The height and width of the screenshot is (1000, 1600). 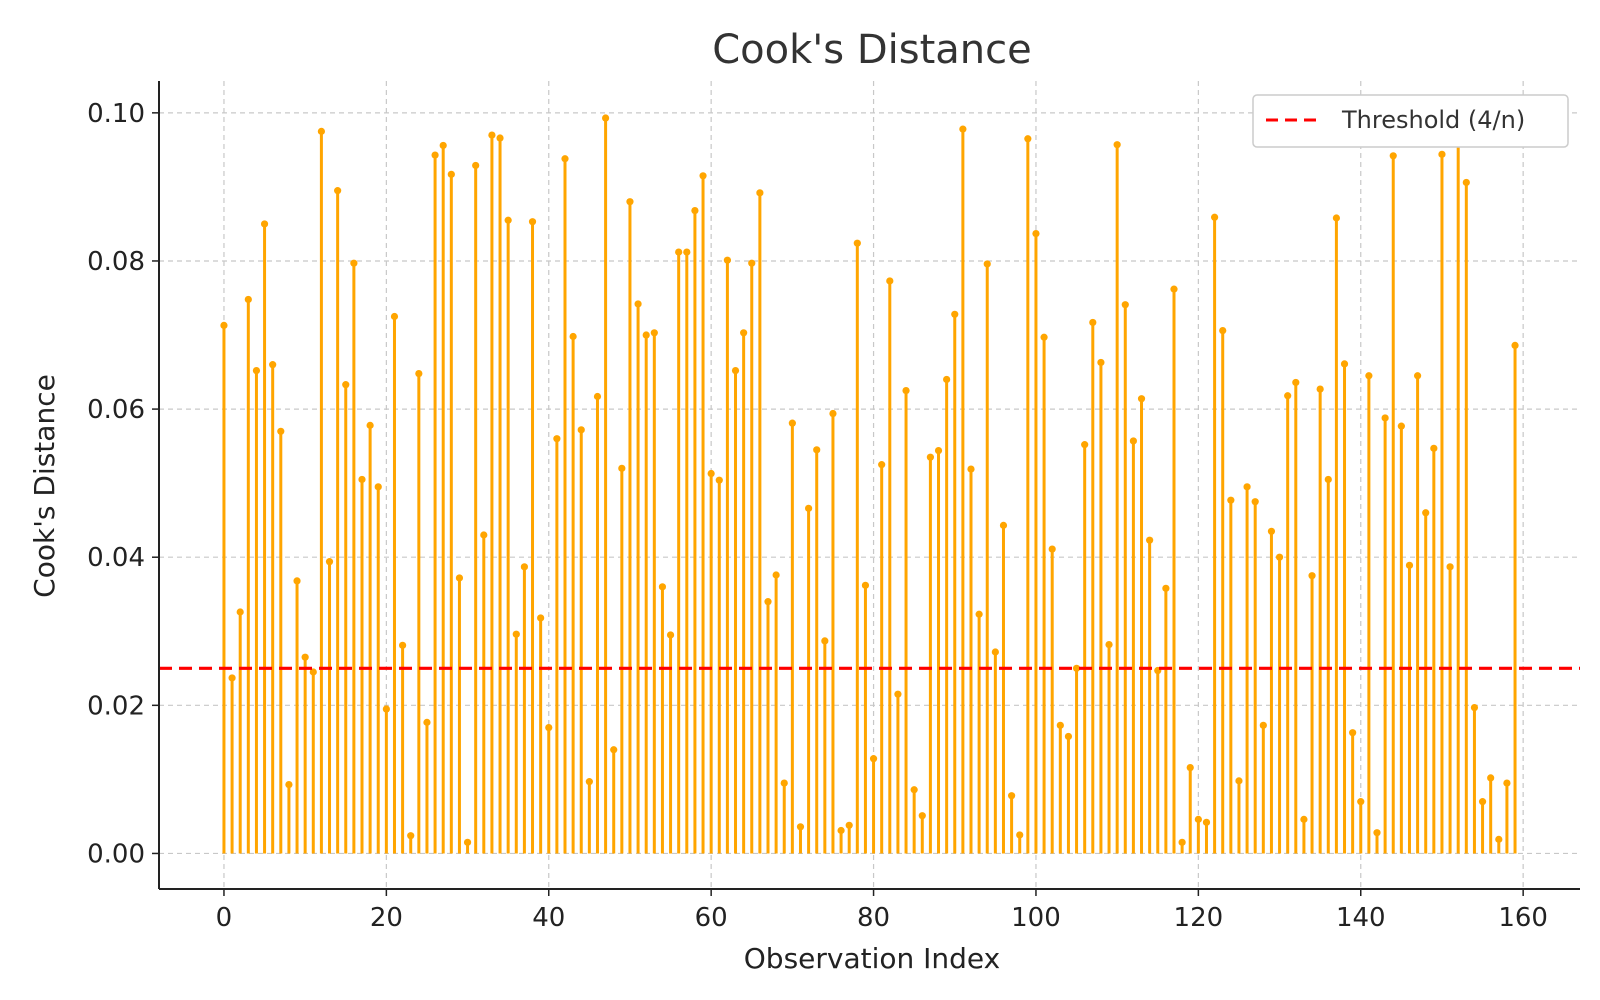 I want to click on legend-box, so click(x=1410, y=121).